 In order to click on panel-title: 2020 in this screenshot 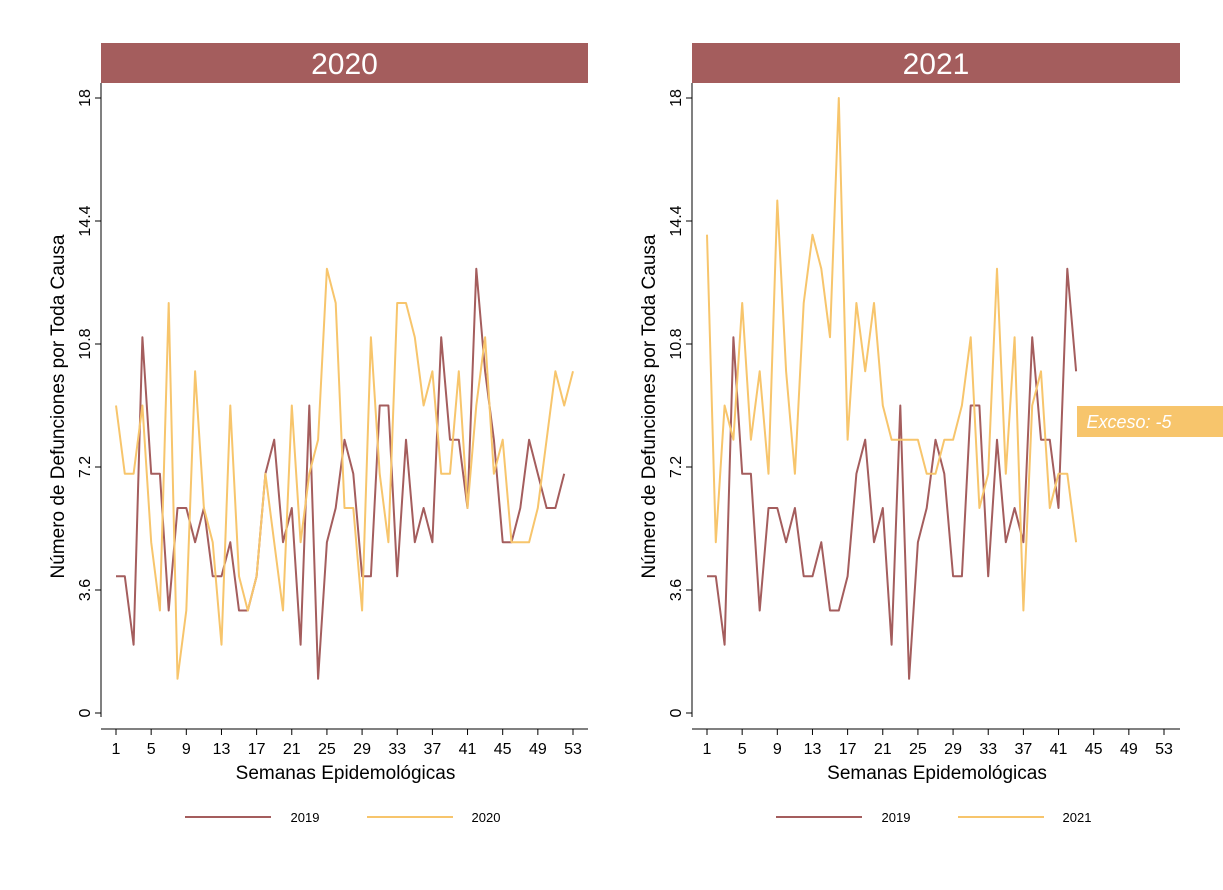, I will do `click(344, 64)`.